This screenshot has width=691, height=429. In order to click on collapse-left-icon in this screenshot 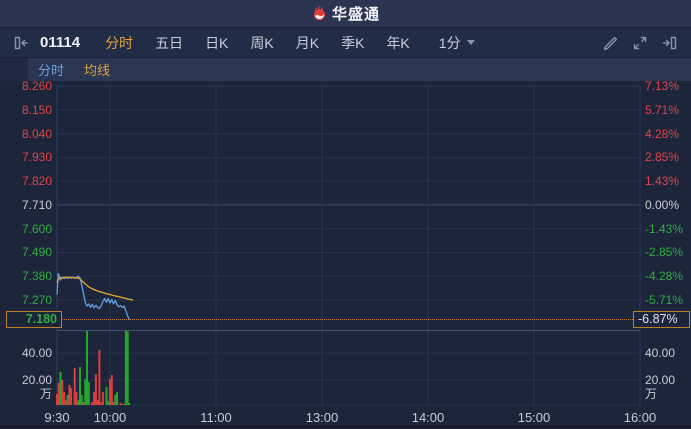, I will do `click(21, 43)`.